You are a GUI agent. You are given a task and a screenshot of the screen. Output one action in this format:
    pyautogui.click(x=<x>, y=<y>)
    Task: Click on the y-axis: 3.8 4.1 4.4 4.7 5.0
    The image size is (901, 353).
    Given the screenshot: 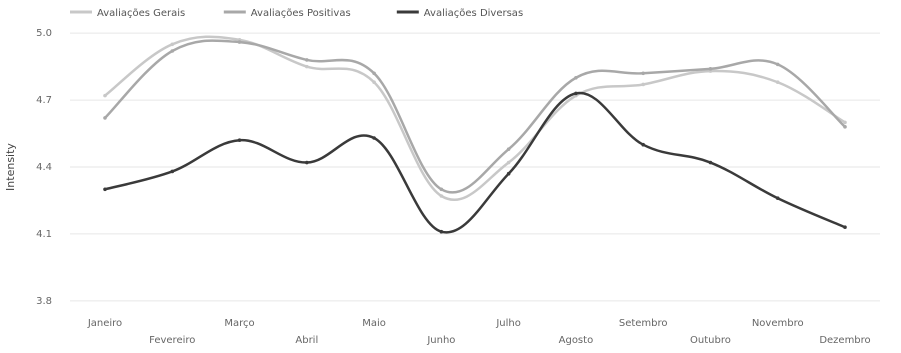 What is the action you would take?
    pyautogui.click(x=44, y=167)
    